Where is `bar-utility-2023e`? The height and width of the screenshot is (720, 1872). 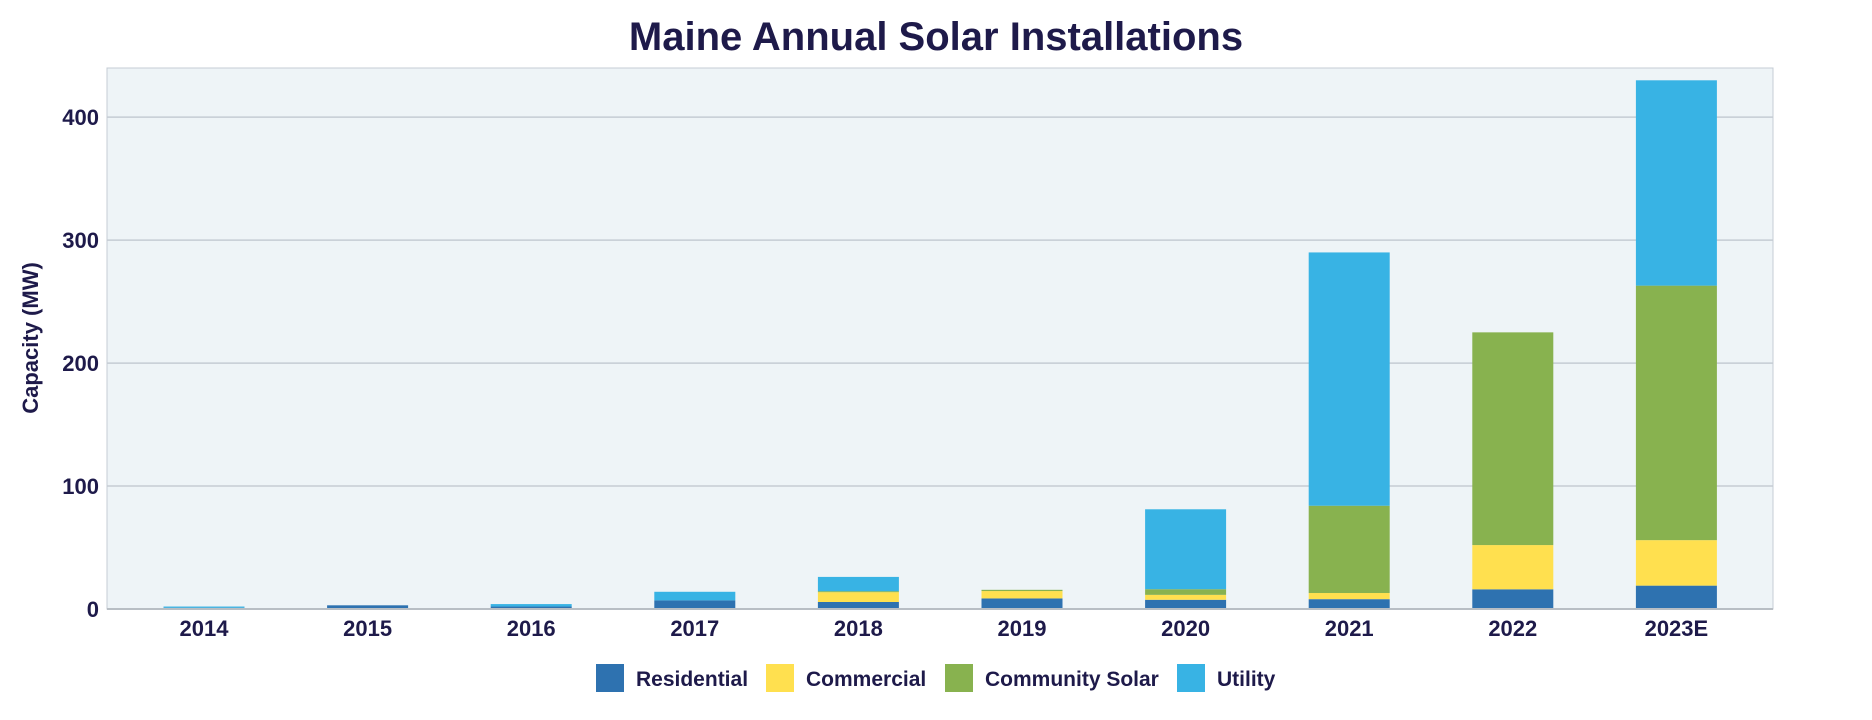
bar-utility-2023e is located at coordinates (1676, 183).